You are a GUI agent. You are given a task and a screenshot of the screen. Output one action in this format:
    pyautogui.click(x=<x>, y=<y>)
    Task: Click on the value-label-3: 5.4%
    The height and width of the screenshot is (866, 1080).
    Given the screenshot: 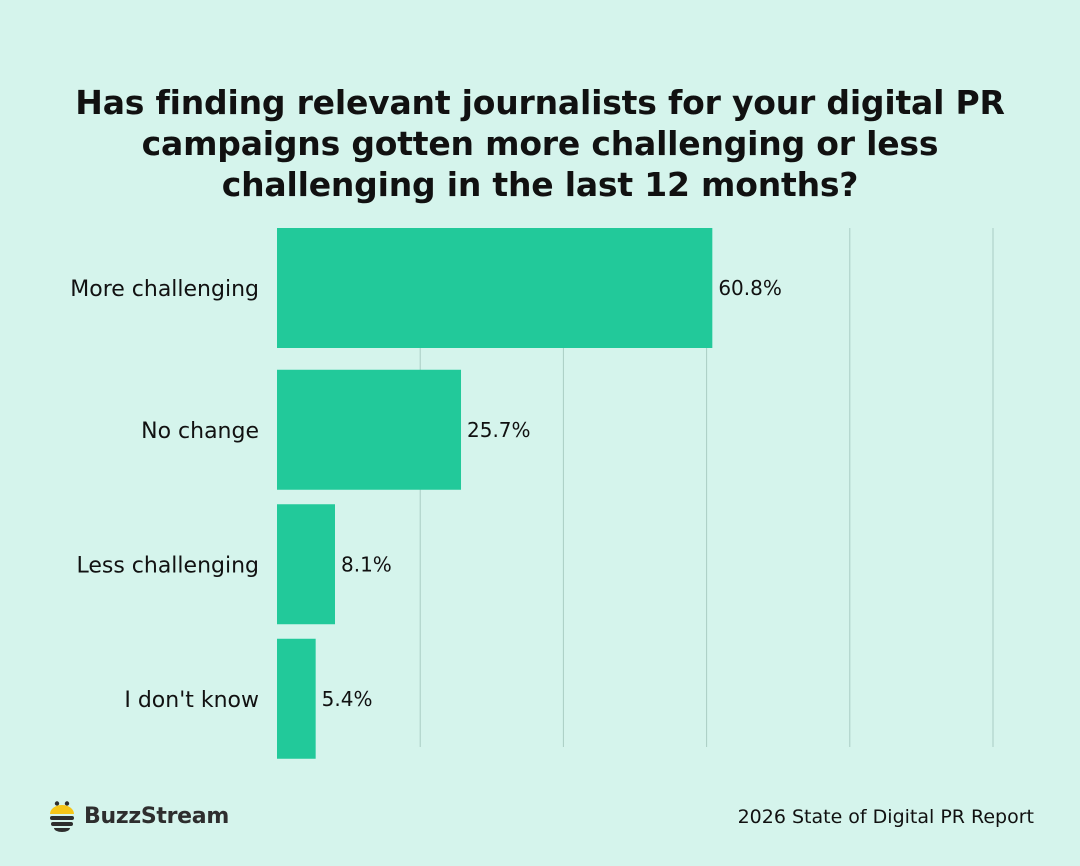 What is the action you would take?
    pyautogui.click(x=347, y=699)
    